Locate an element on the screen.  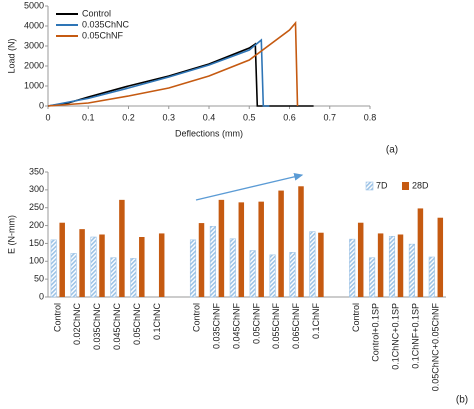
y-tick-label: 4000 is located at coordinates (34, 25).